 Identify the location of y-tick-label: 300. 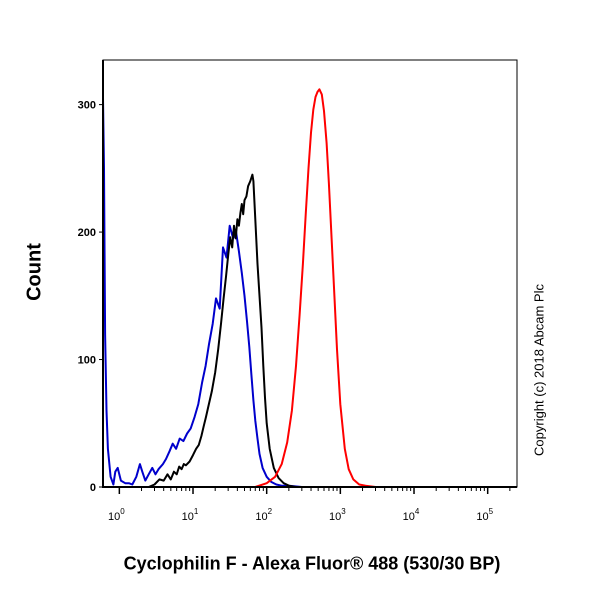
(87, 106).